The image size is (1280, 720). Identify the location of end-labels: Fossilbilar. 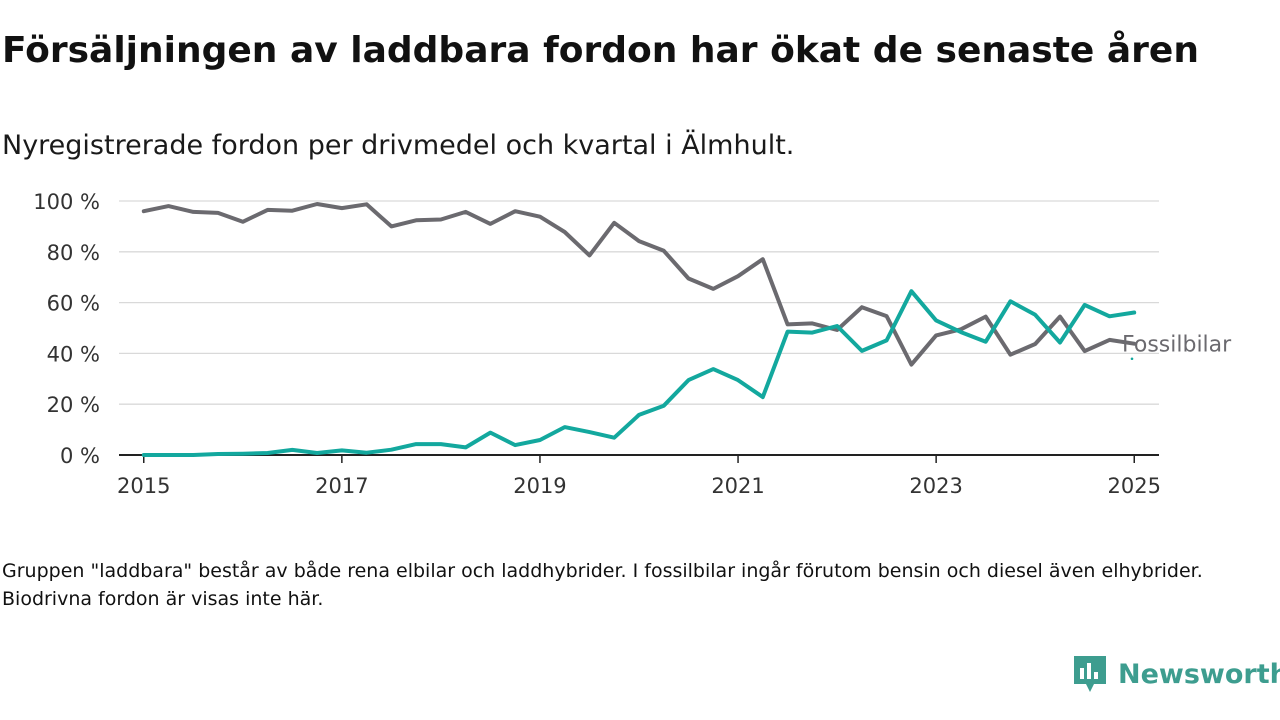
(1177, 347).